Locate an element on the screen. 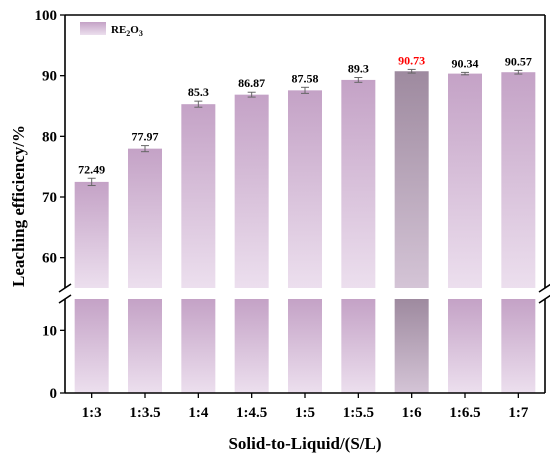 This screenshot has height=463, width=550. legend-label-mid: O is located at coordinates (134, 30).